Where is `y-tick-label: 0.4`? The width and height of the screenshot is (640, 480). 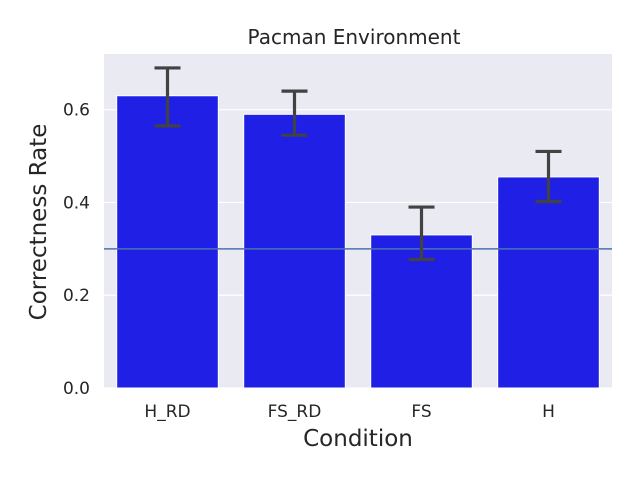
y-tick-label: 0.4 is located at coordinates (76, 203).